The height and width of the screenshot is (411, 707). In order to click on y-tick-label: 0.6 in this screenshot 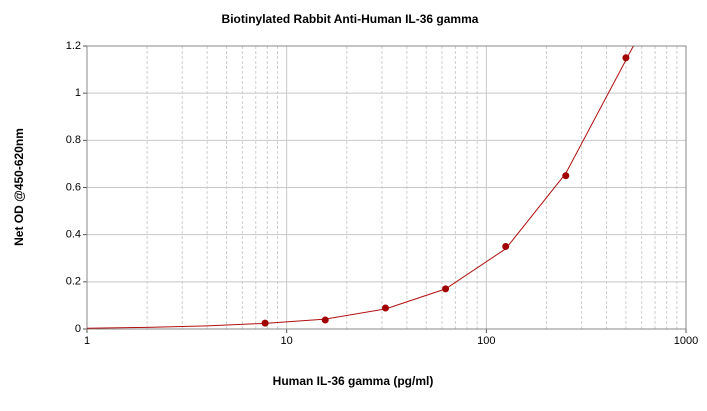, I will do `click(73, 187)`.